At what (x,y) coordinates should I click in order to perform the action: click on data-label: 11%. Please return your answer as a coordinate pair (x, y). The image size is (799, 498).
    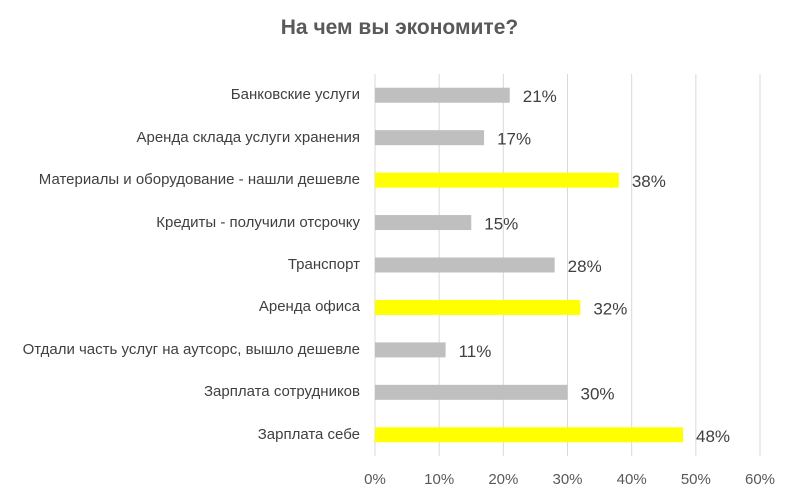
    Looking at the image, I should click on (475, 351).